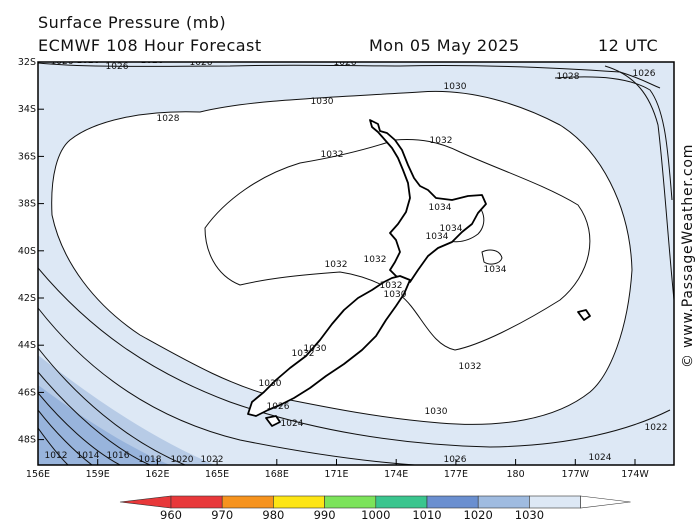 The height and width of the screenshot is (525, 700). Describe the element at coordinates (396, 474) in the screenshot. I see `lon-label: 174E` at that location.